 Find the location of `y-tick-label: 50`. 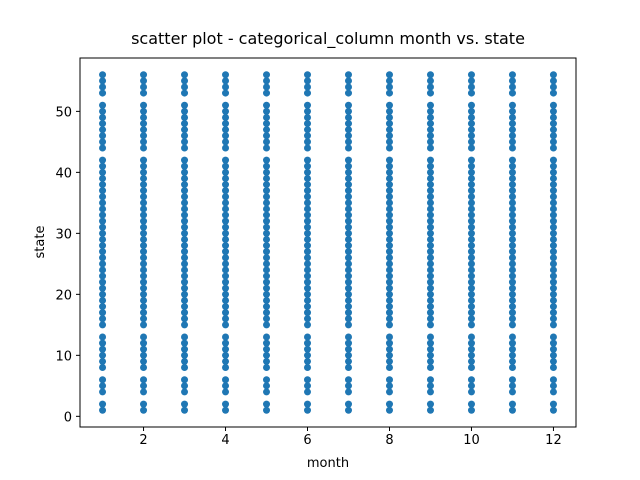

y-tick-label: 50 is located at coordinates (63, 112).